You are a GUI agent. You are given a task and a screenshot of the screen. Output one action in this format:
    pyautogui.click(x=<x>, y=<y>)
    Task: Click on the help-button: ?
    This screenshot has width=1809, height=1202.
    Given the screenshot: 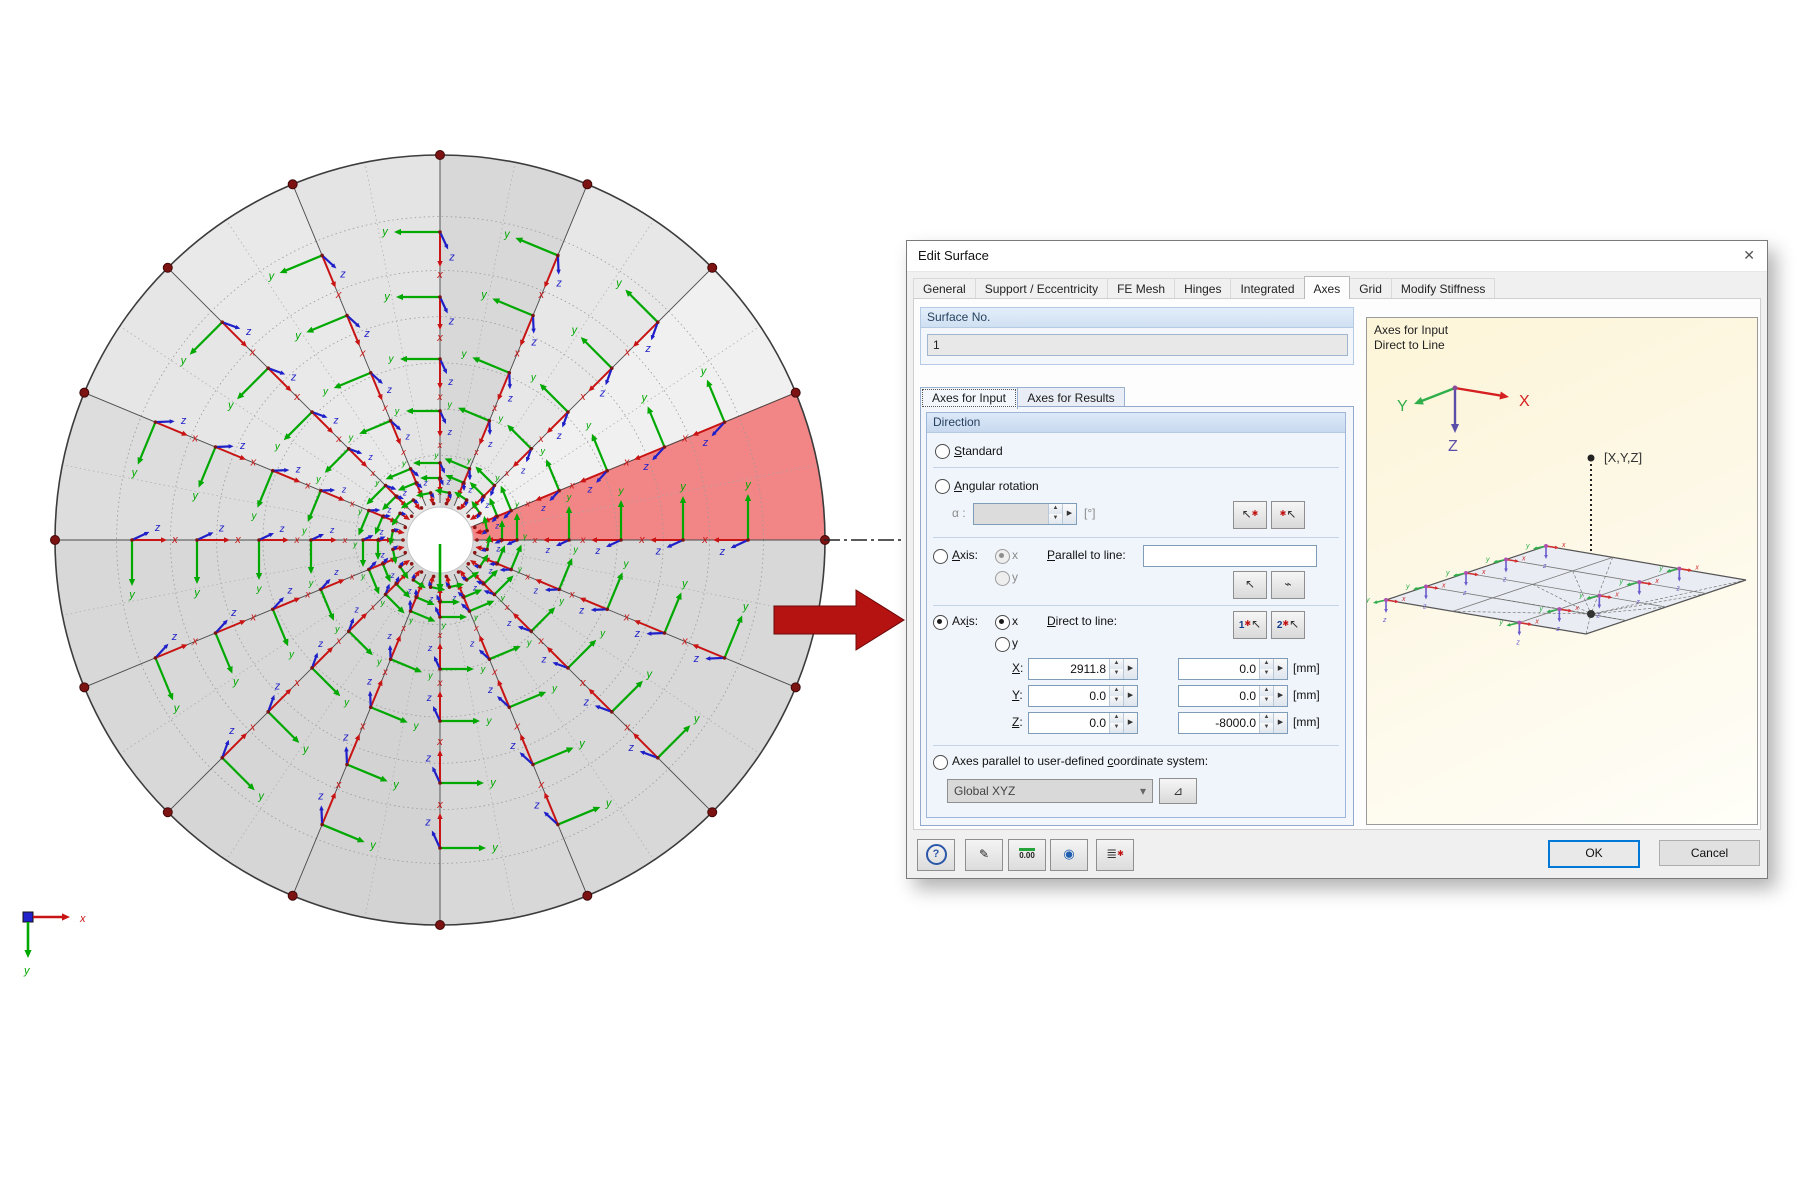 What is the action you would take?
    pyautogui.click(x=936, y=855)
    